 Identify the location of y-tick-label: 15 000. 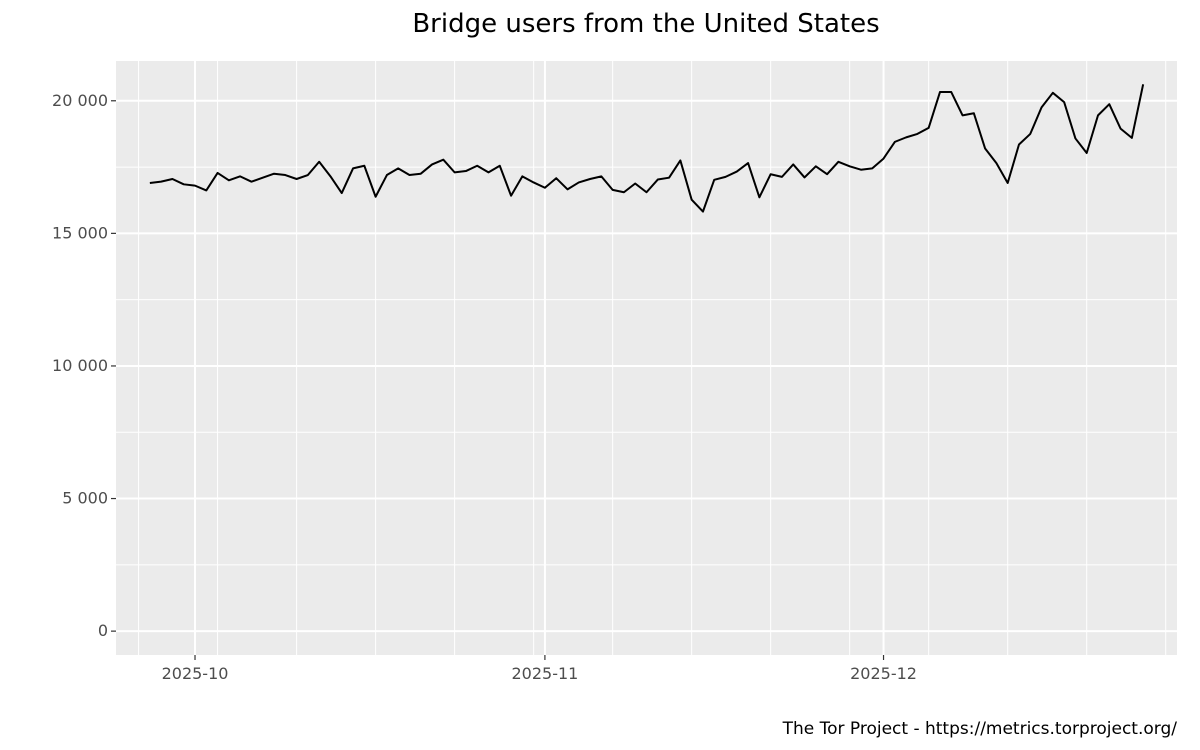
(80, 232).